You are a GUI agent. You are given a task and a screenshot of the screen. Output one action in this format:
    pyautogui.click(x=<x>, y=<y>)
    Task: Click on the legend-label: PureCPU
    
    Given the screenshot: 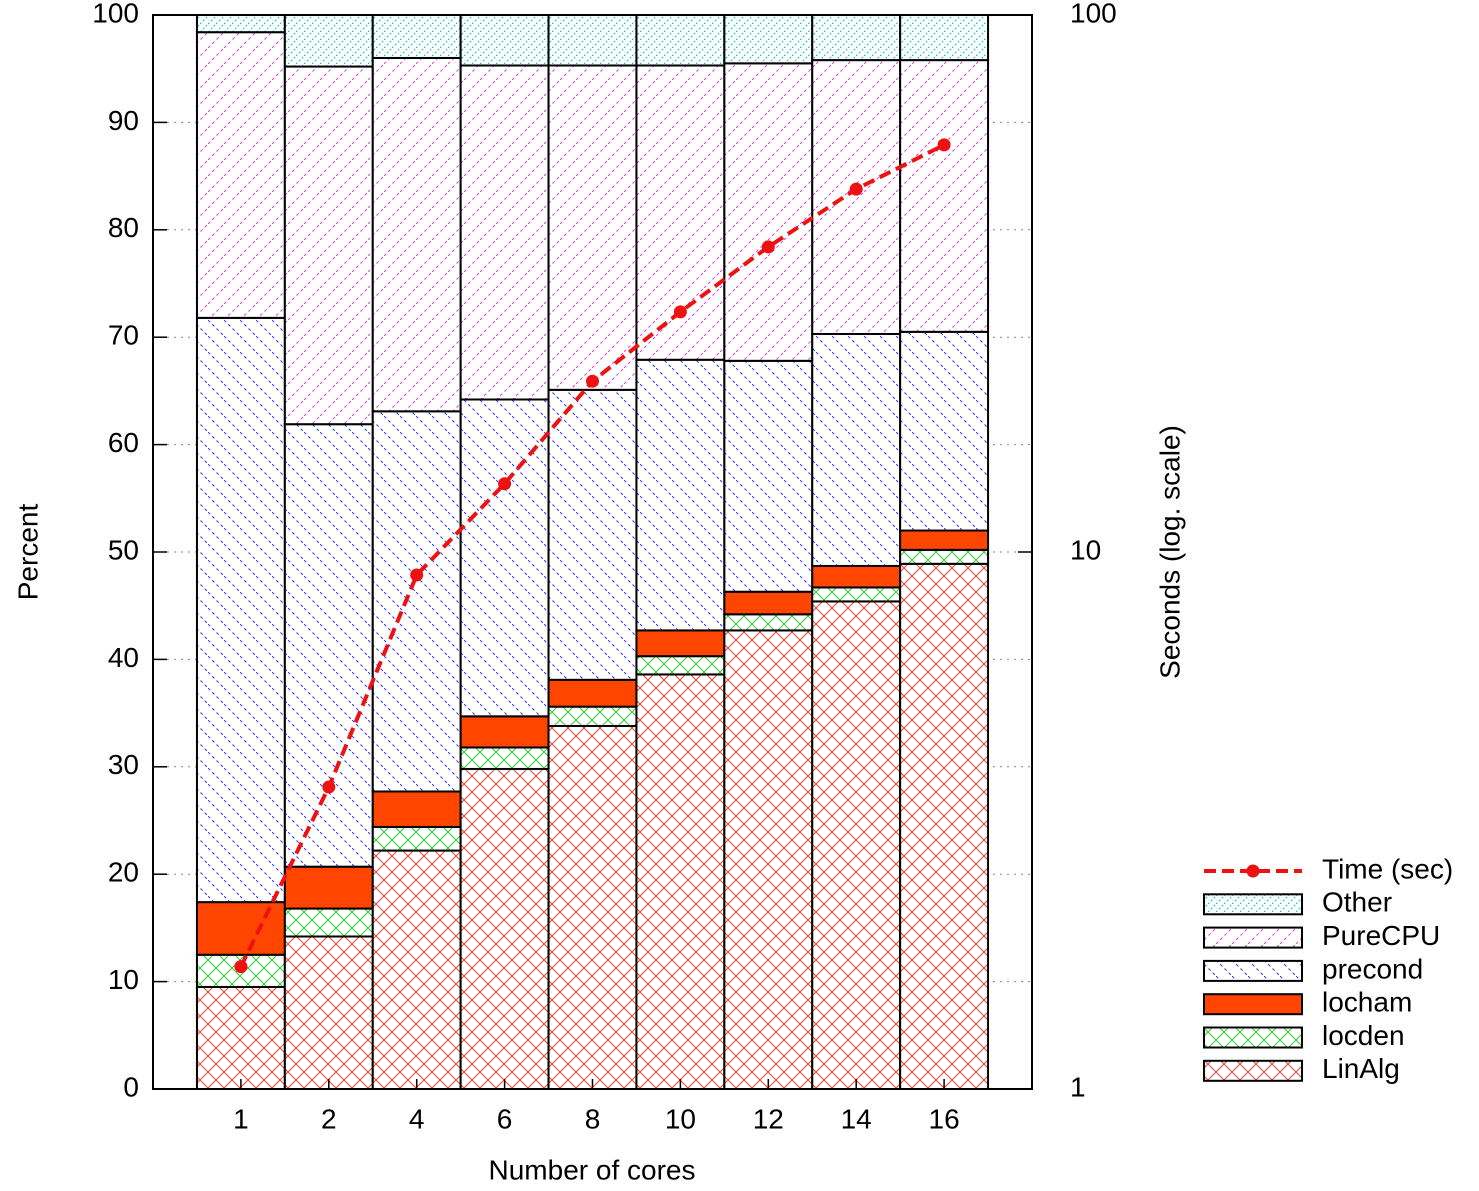 What is the action you would take?
    pyautogui.click(x=1381, y=935)
    